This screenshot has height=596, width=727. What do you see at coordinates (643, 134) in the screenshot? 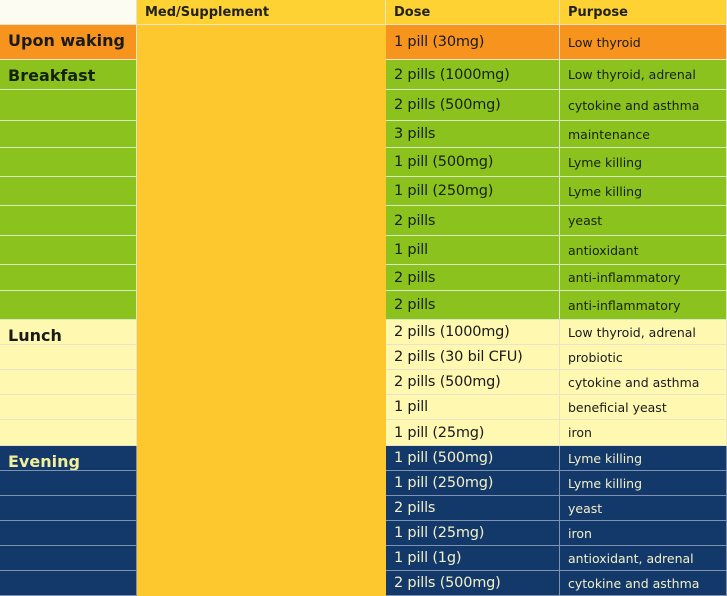
I see `purpose: maintenance` at bounding box center [643, 134].